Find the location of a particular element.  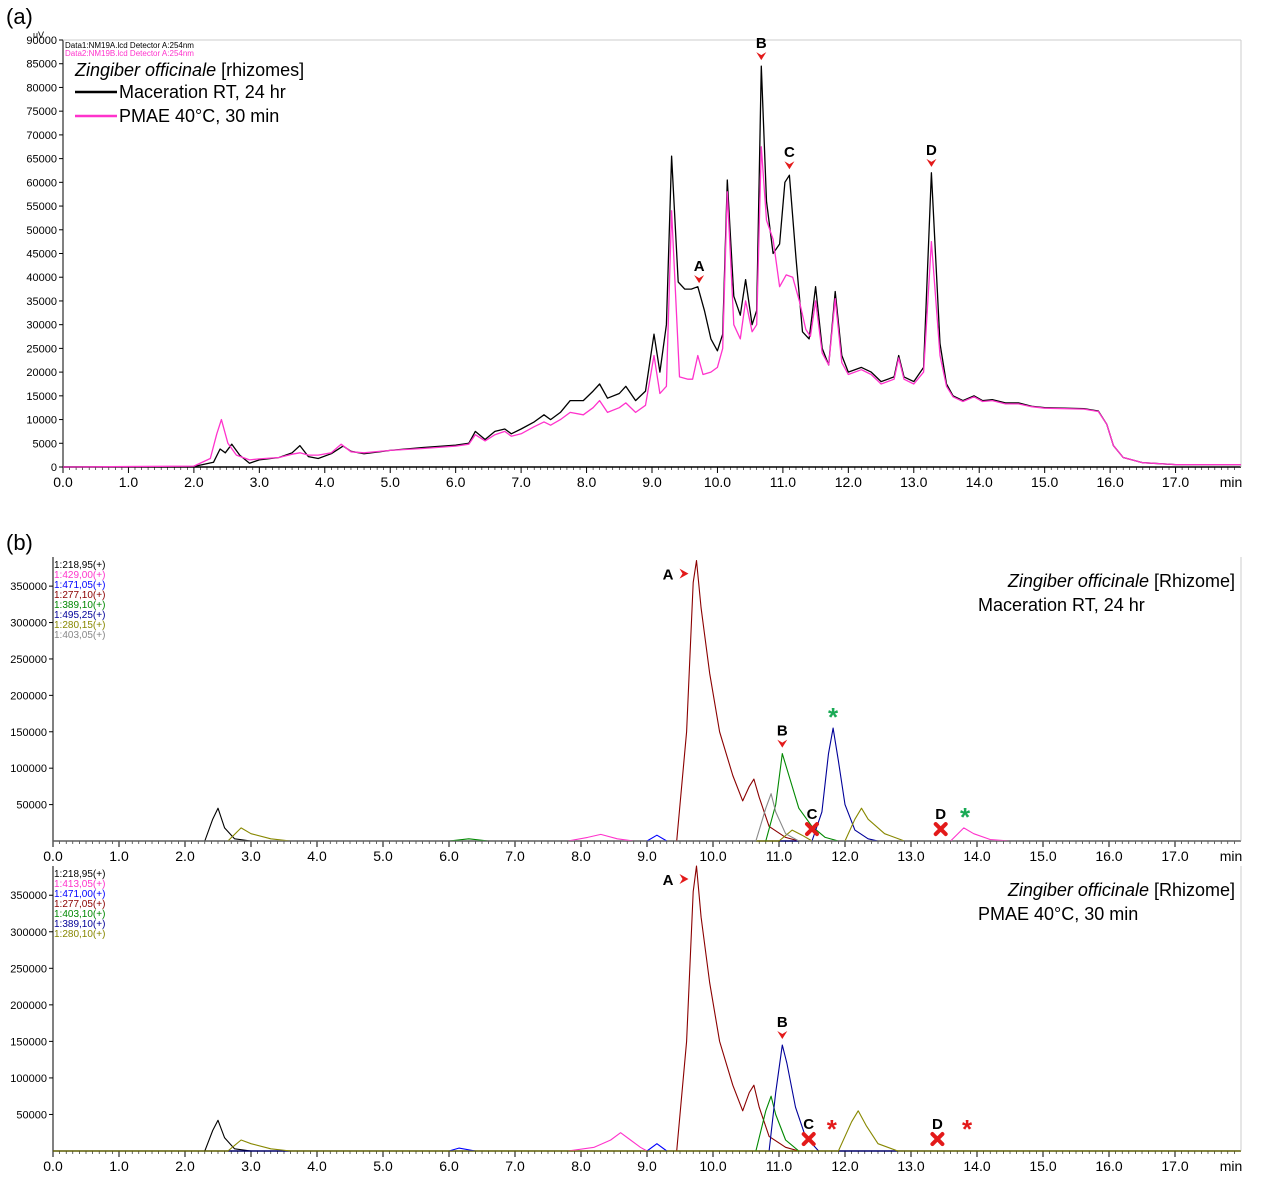

x-tick-label: 3.0 is located at coordinates (251, 1166).